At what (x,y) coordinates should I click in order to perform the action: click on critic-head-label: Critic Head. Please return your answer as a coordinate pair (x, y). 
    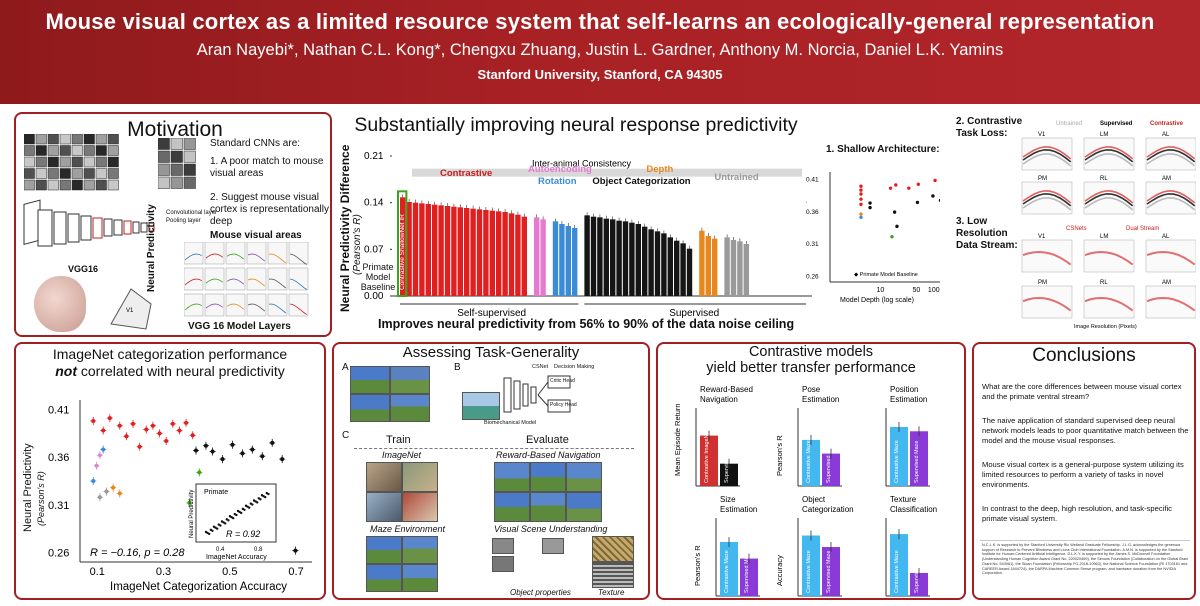
    Looking at the image, I should click on (562, 381).